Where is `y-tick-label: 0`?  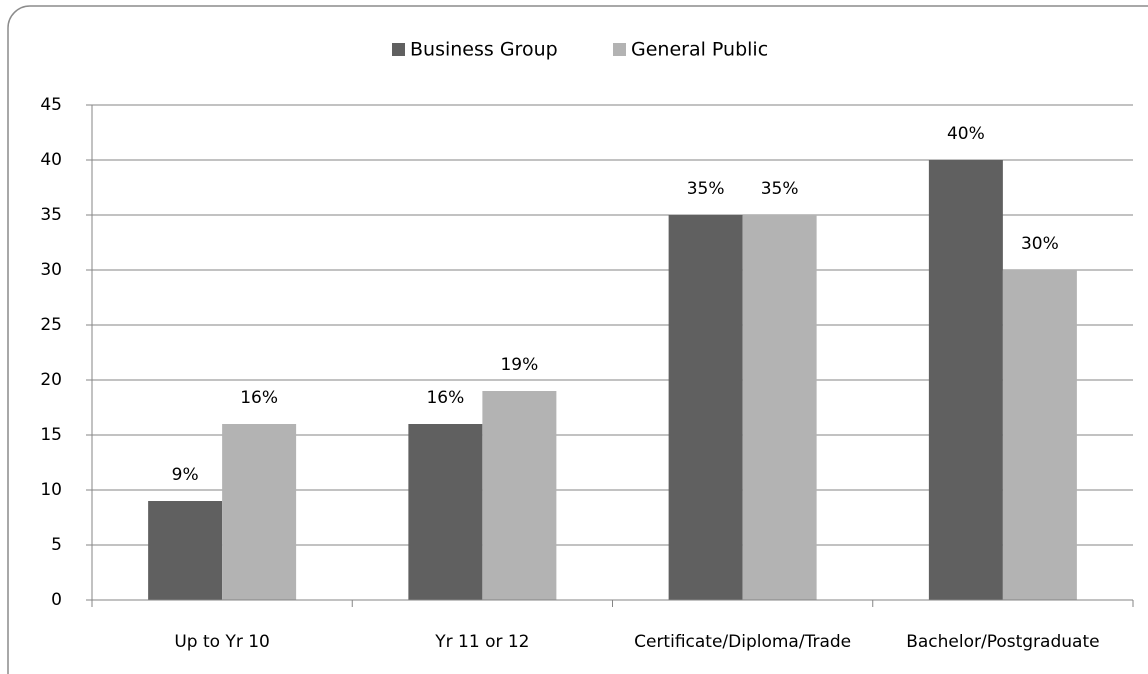 y-tick-label: 0 is located at coordinates (56, 600).